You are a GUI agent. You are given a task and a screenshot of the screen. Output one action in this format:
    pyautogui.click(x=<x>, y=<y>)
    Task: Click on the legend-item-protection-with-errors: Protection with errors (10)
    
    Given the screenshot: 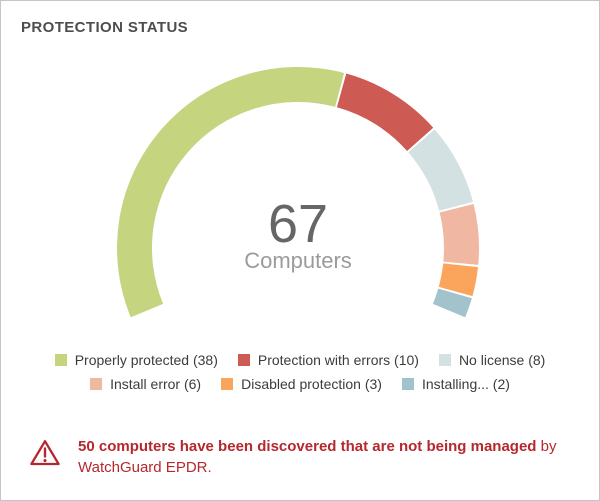 What is the action you would take?
    pyautogui.click(x=328, y=360)
    